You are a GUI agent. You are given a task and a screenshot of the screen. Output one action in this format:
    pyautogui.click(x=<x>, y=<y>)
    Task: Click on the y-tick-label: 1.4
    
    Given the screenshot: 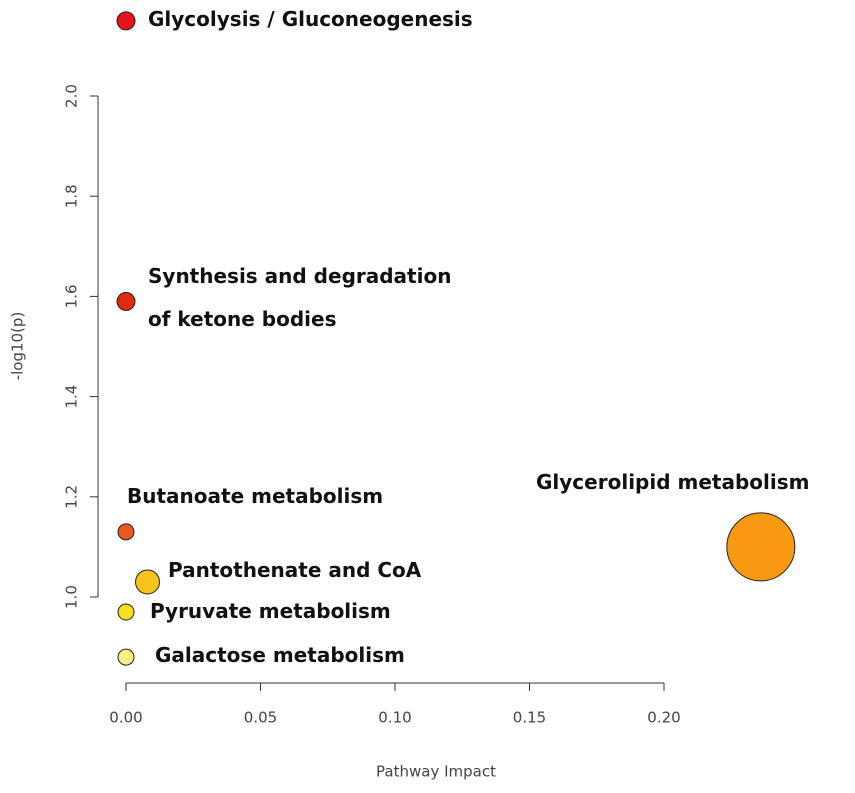 What is the action you would take?
    pyautogui.click(x=72, y=397)
    